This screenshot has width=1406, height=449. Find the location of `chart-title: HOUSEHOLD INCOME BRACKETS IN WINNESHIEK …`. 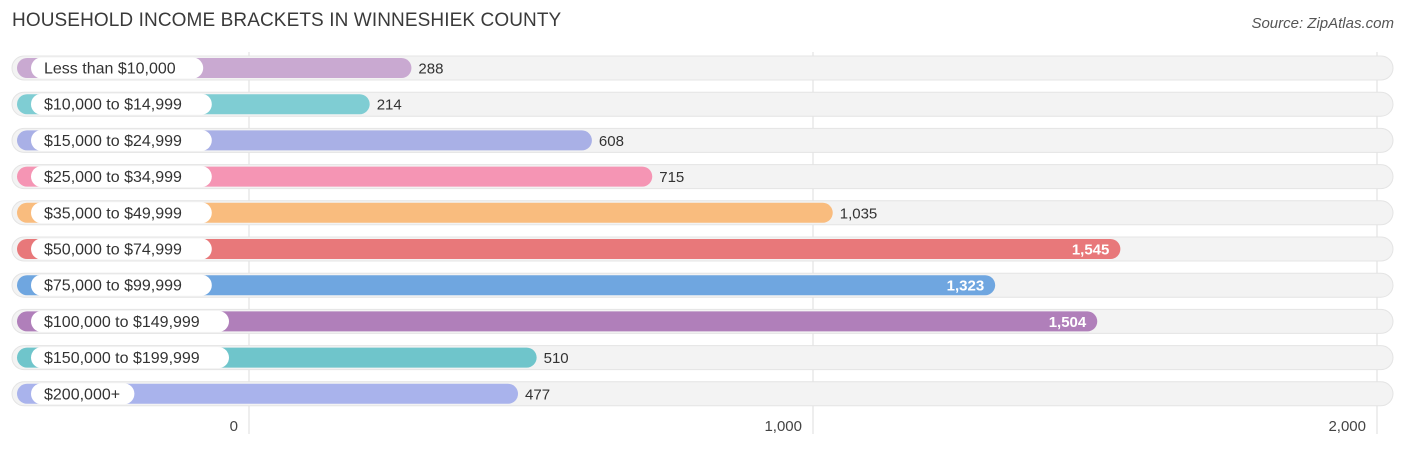

chart-title: HOUSEHOLD INCOME BRACKETS IN WINNESHIEK … is located at coordinates (287, 20).